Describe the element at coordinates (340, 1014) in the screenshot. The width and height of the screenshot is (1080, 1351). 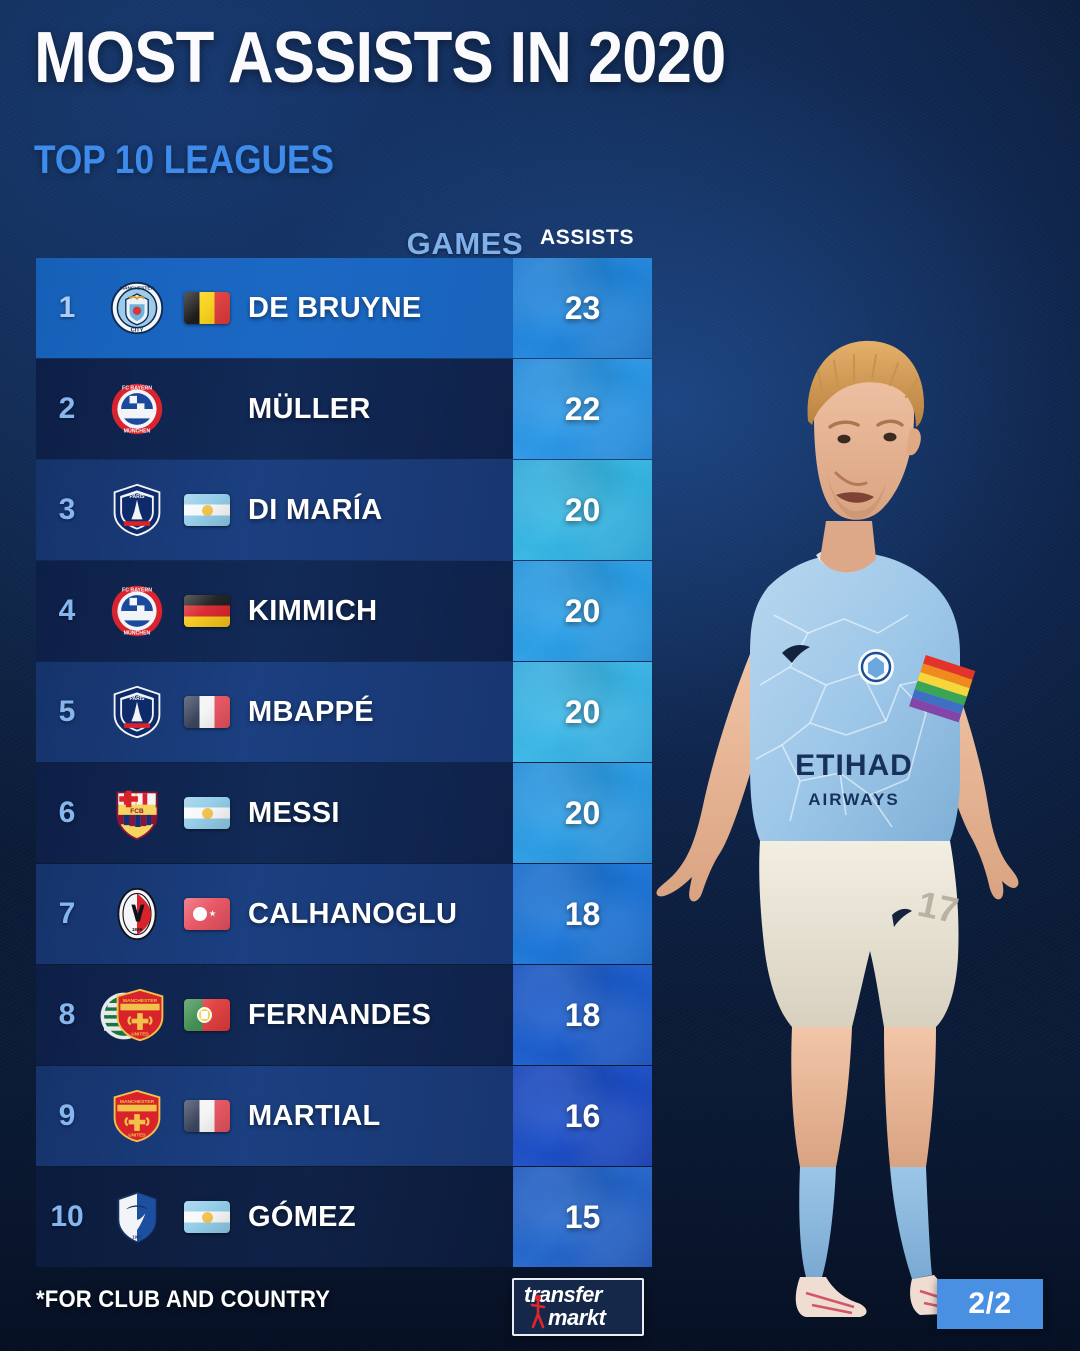
I see `player-name: FERNANDES` at that location.